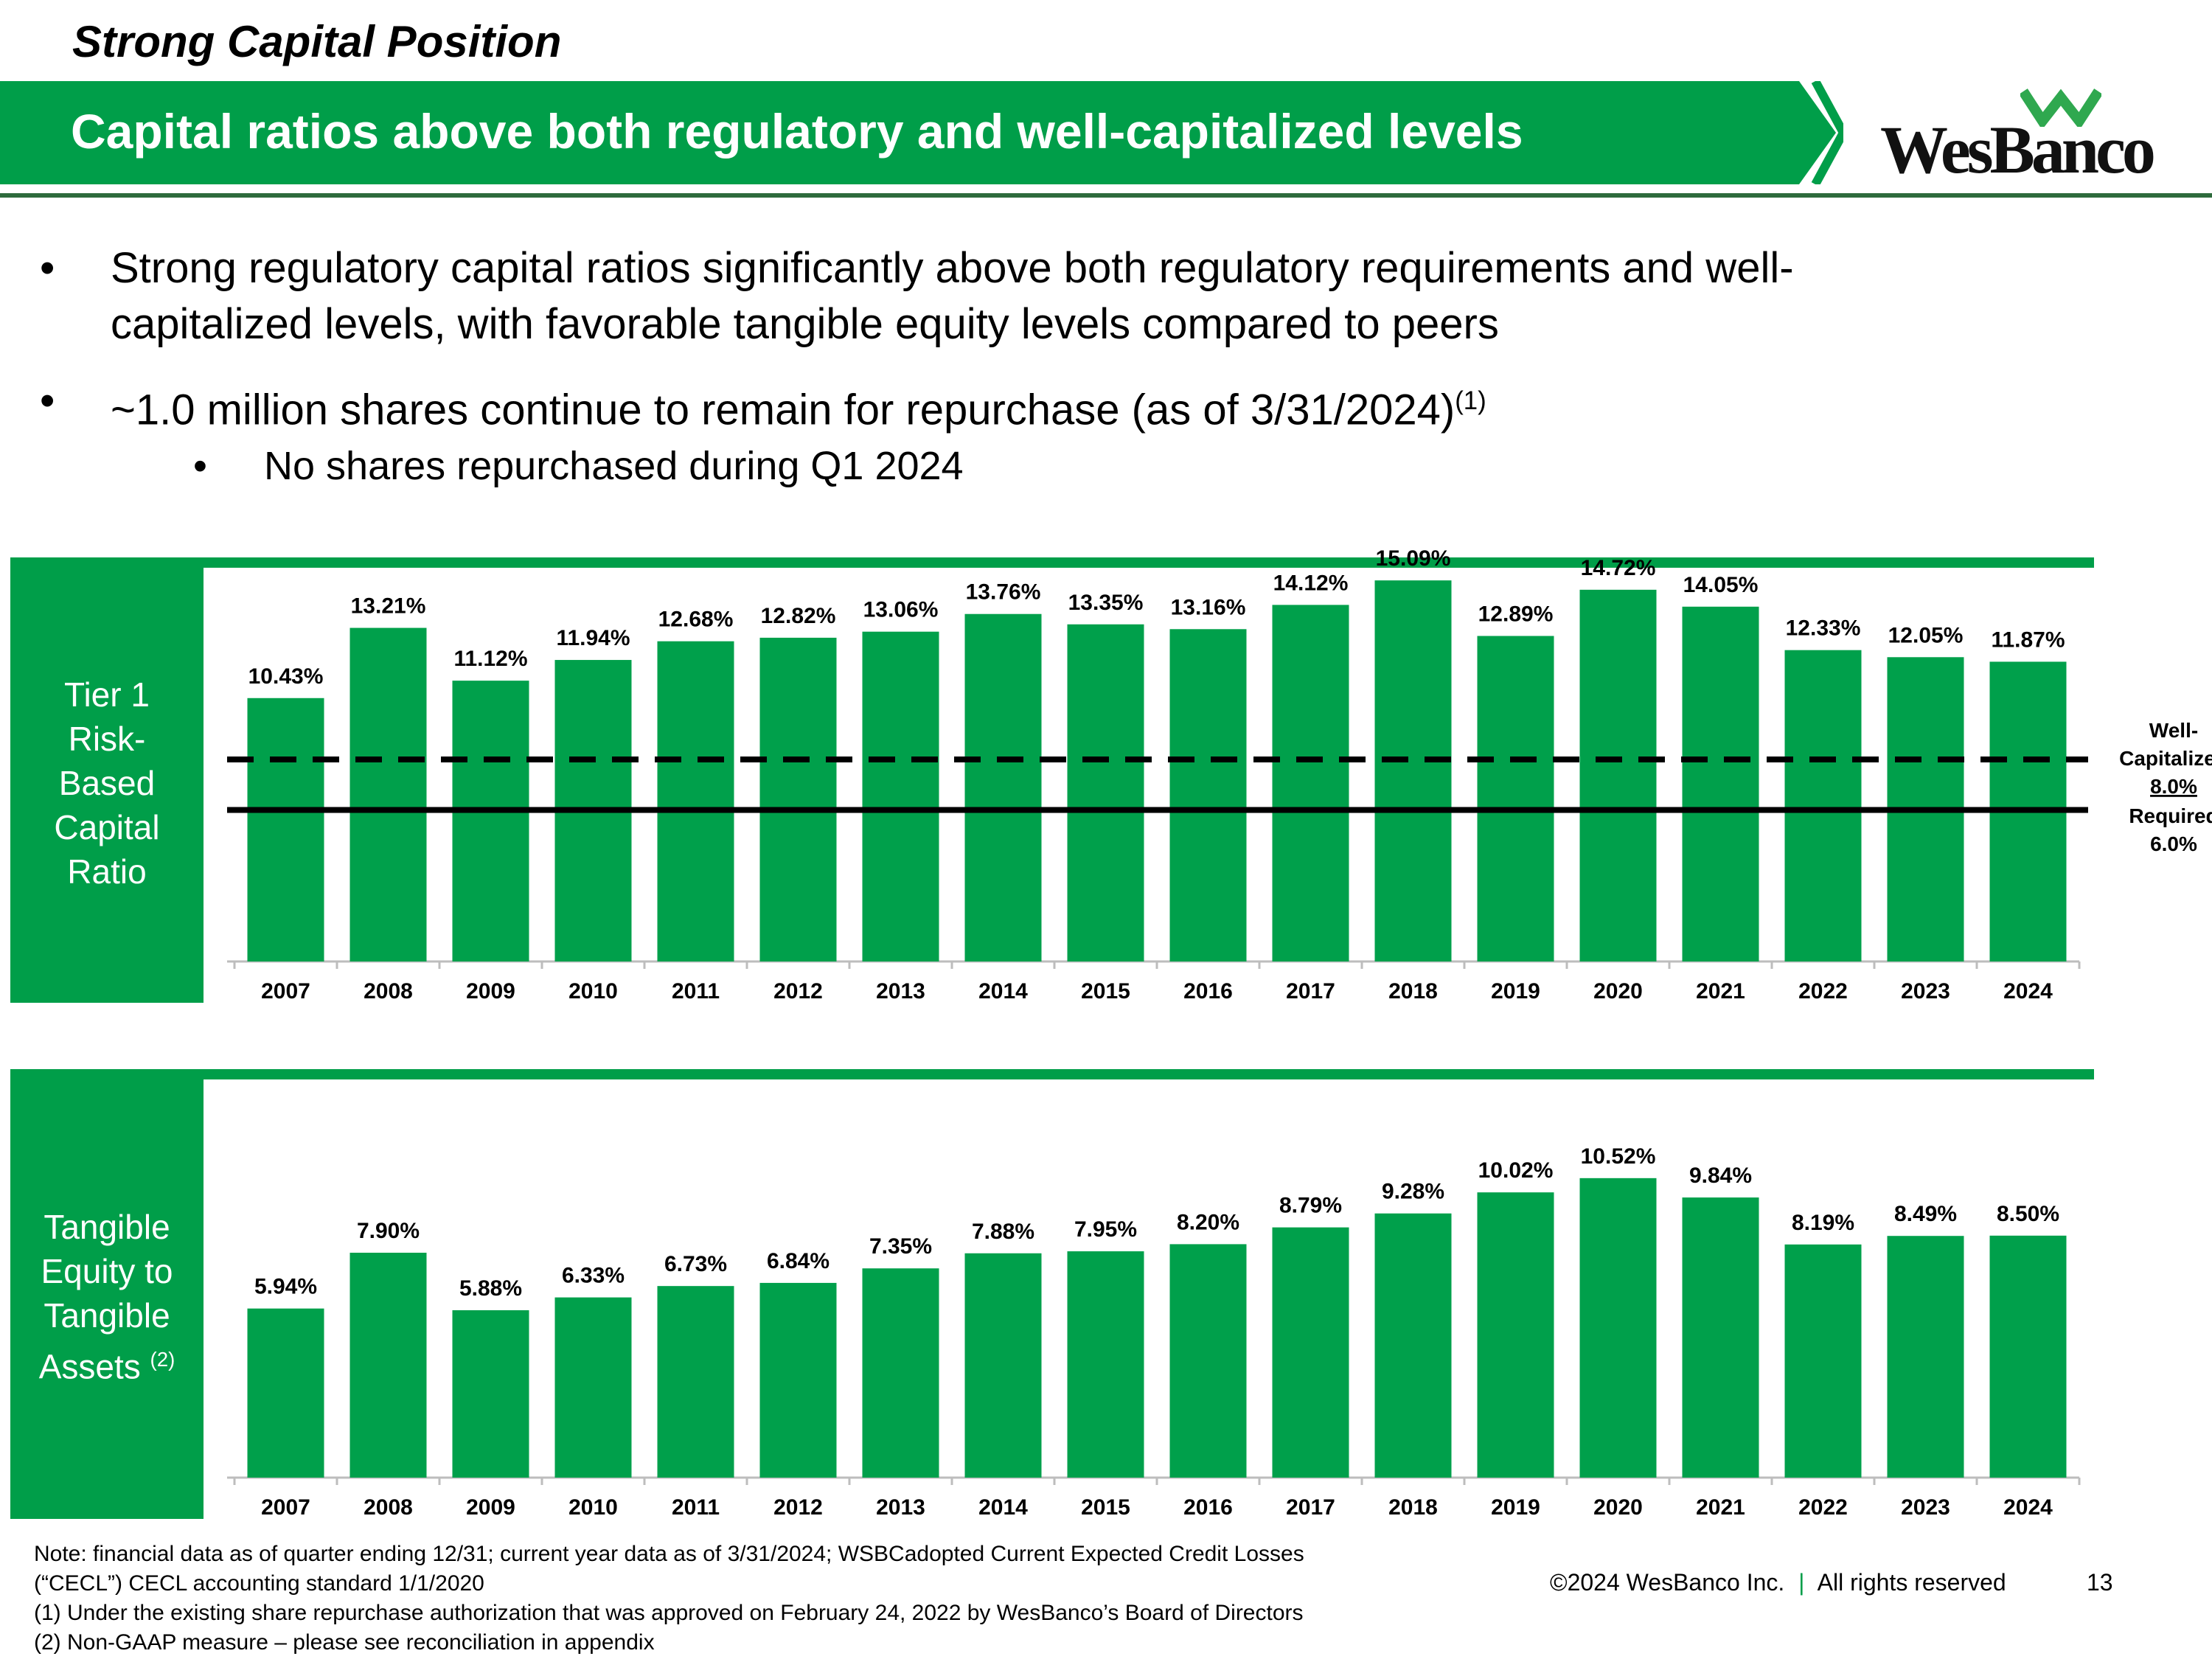  I want to click on page-number: 13, so click(2100, 1582).